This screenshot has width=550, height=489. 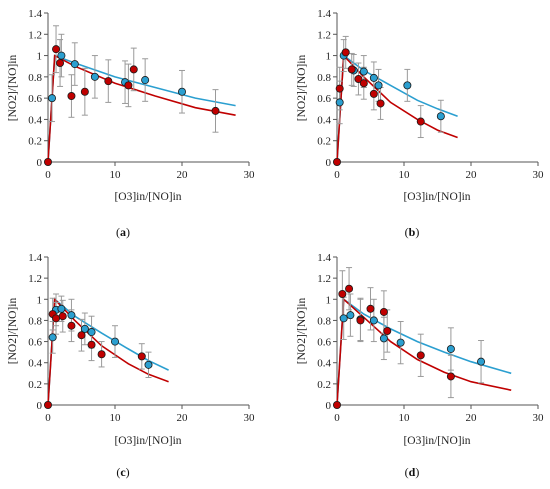 I want to click on panel-caption: (c), so click(x=122, y=472).